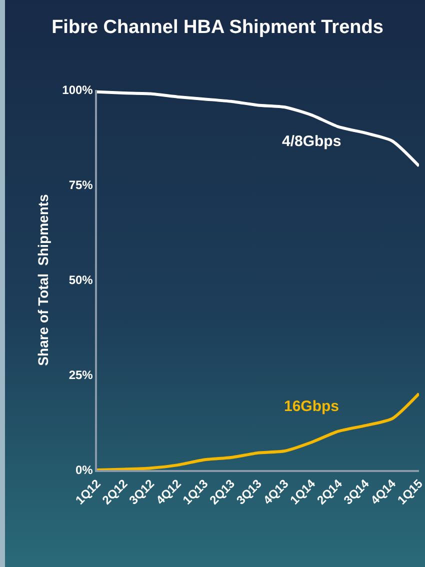  I want to click on series-label: 4/8Gbps, so click(312, 141).